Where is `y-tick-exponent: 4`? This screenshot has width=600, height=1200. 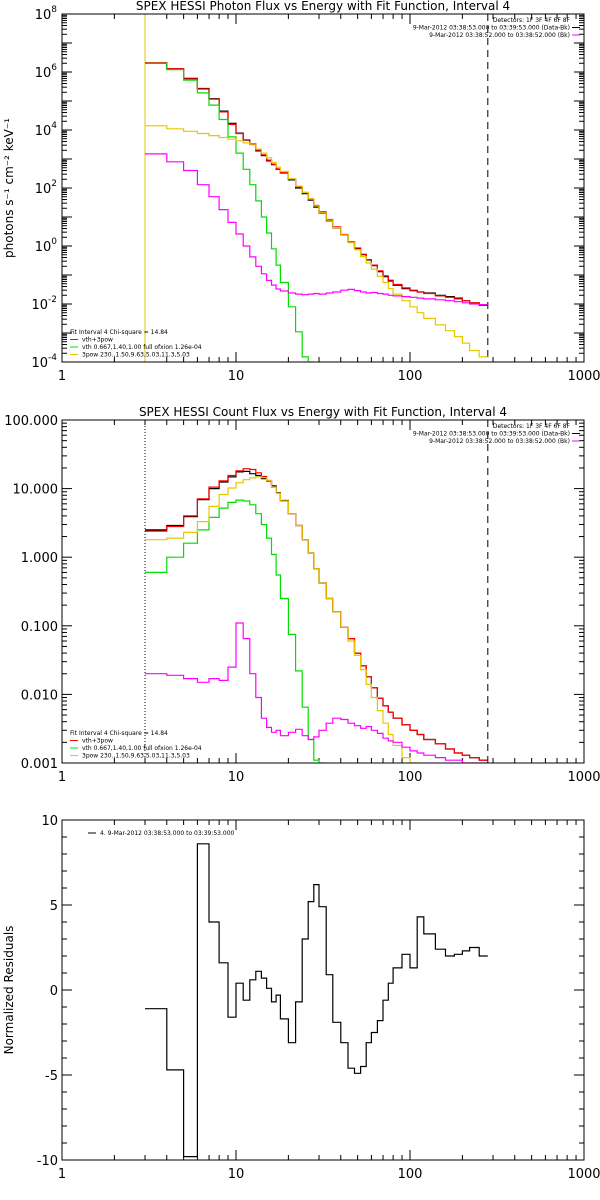 y-tick-exponent: 4 is located at coordinates (54, 126).